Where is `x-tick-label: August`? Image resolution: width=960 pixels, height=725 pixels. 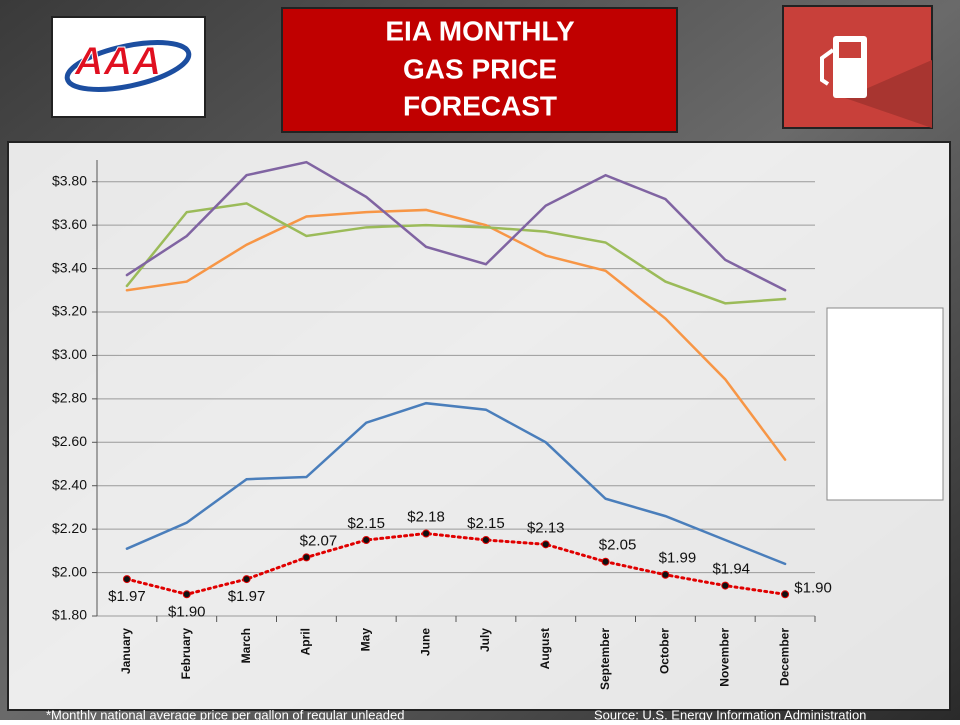 x-tick-label: August is located at coordinates (545, 648).